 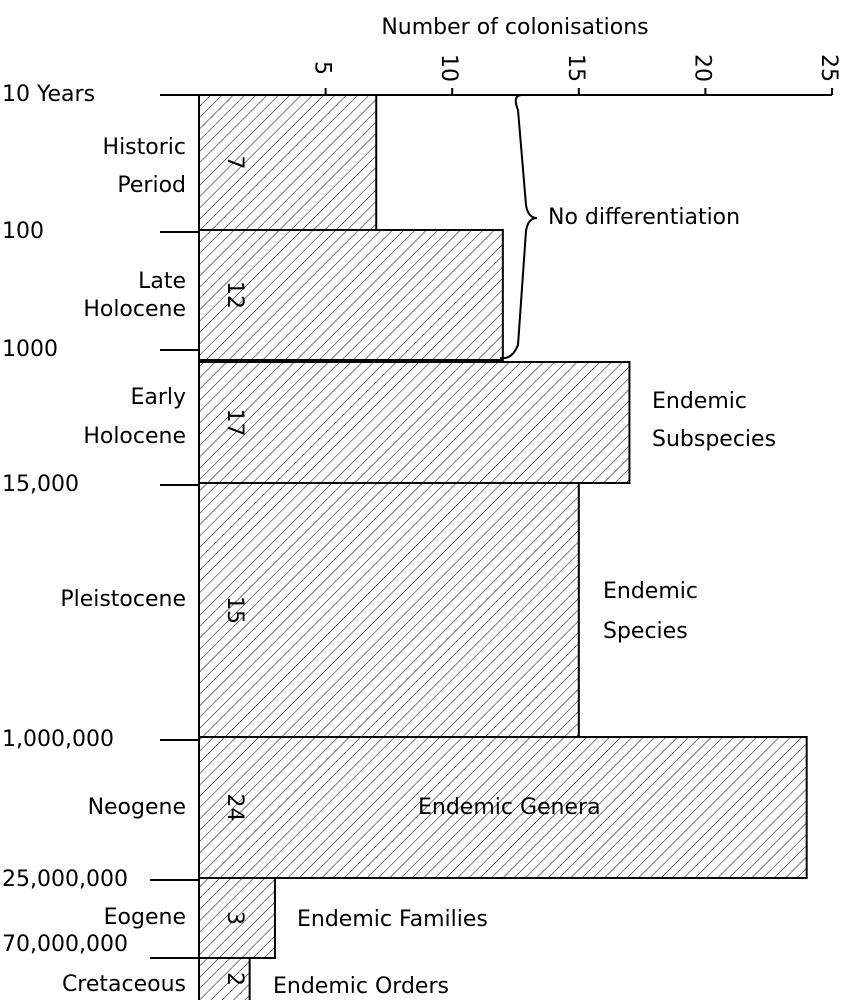 I want to click on category-label: Early, so click(x=158, y=397).